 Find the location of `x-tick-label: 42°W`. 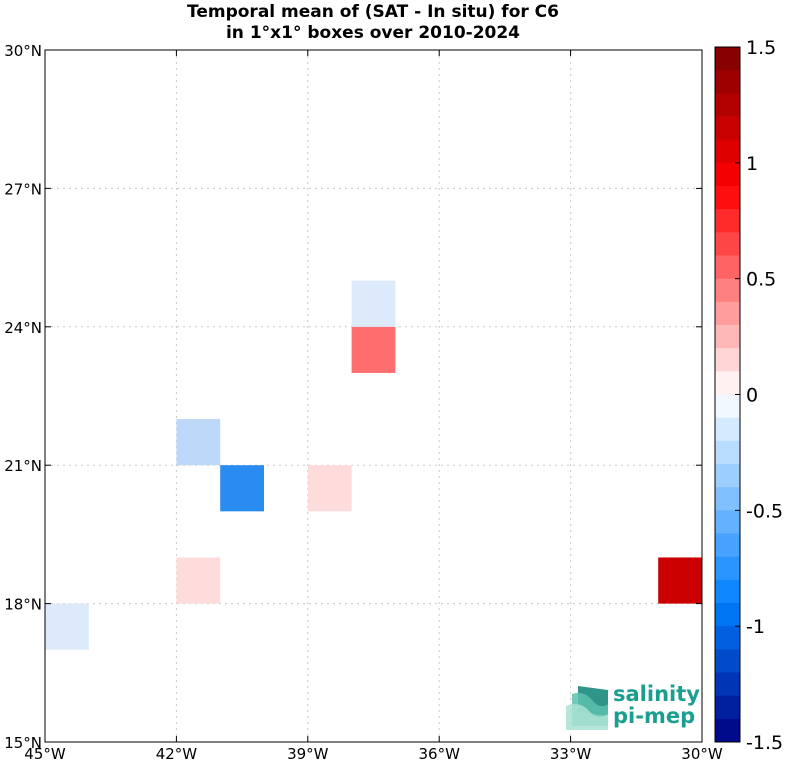

x-tick-label: 42°W is located at coordinates (177, 754).